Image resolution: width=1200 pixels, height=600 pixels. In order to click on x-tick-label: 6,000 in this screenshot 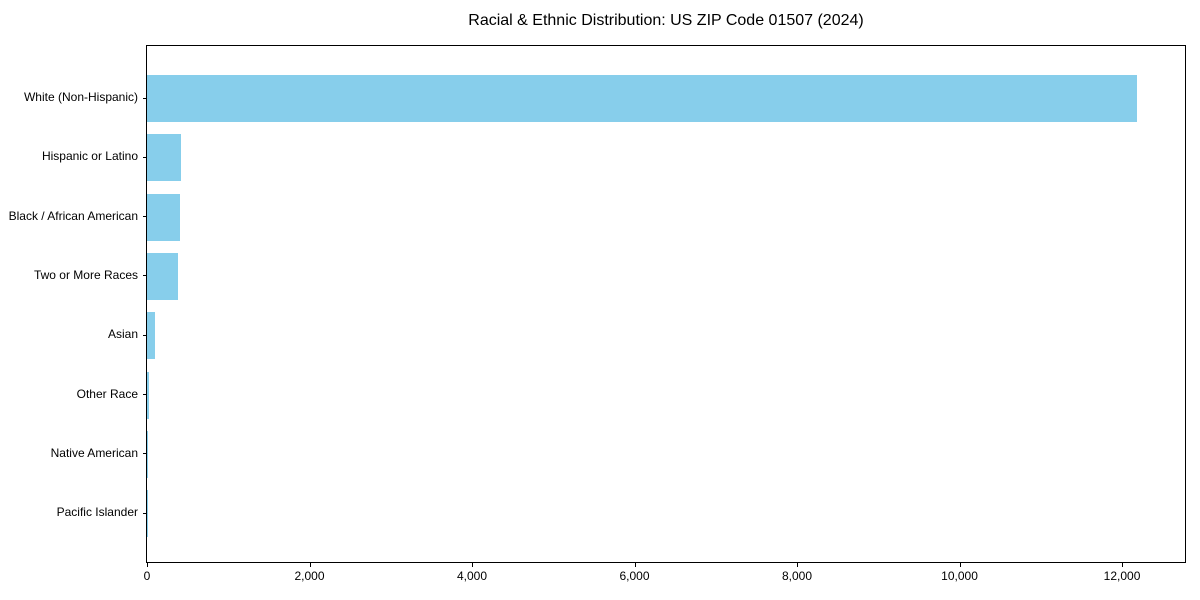, I will do `click(634, 576)`.